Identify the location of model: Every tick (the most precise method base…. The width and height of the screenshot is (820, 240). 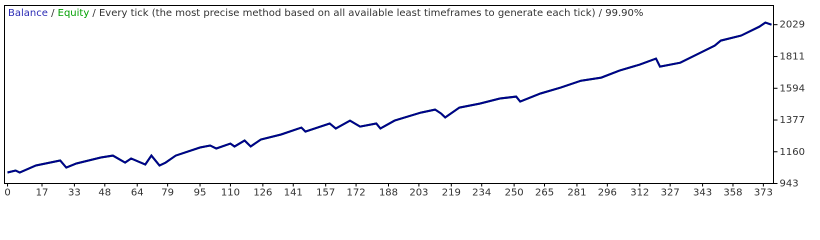
(347, 13).